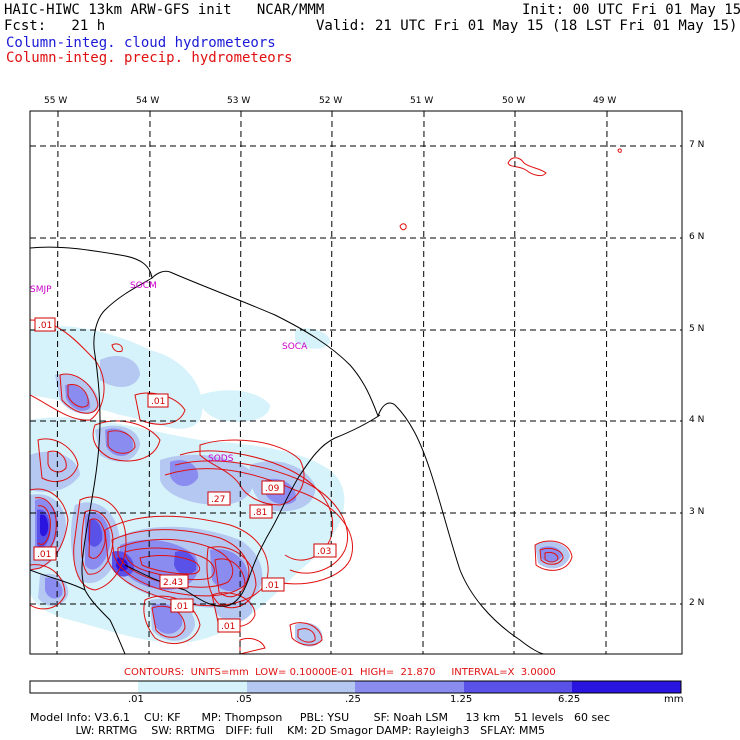  I want to click on colorbar-unit: mm, so click(674, 699).